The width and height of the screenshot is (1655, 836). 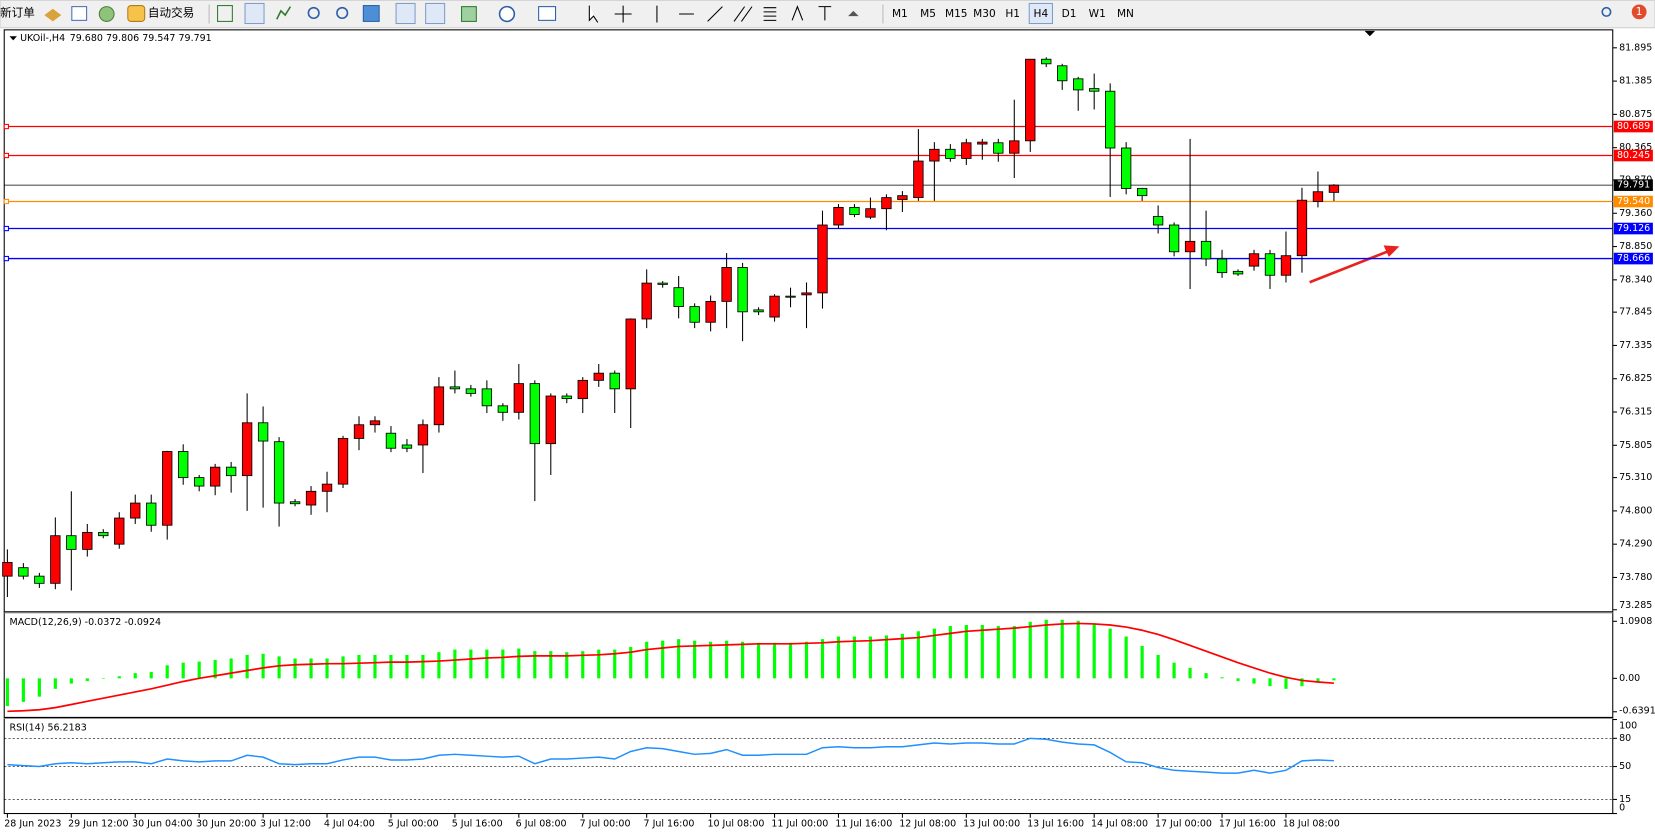 I want to click on timeframe-button: D1, so click(x=1069, y=14).